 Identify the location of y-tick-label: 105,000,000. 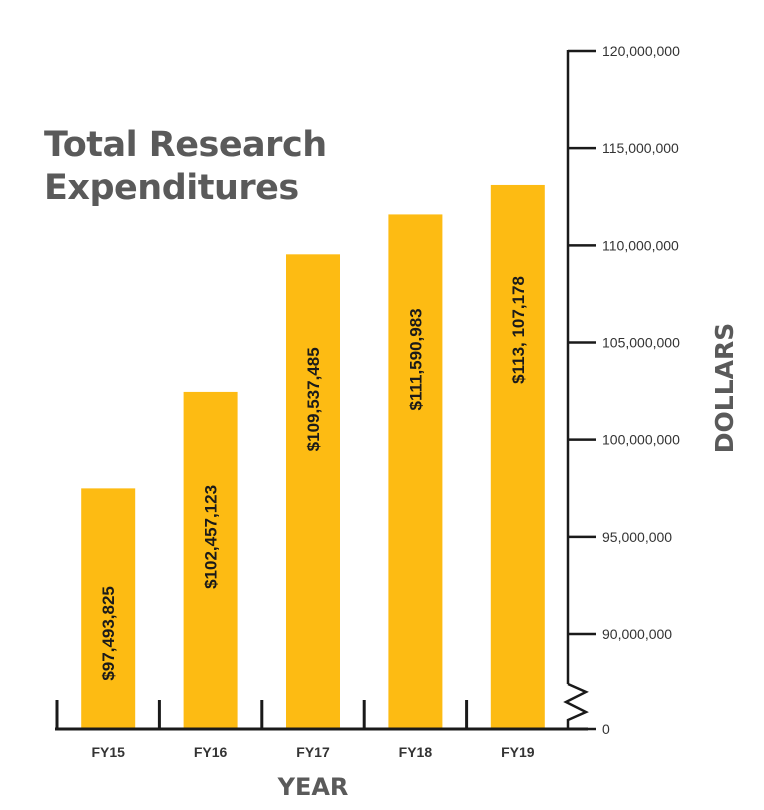
(641, 343).